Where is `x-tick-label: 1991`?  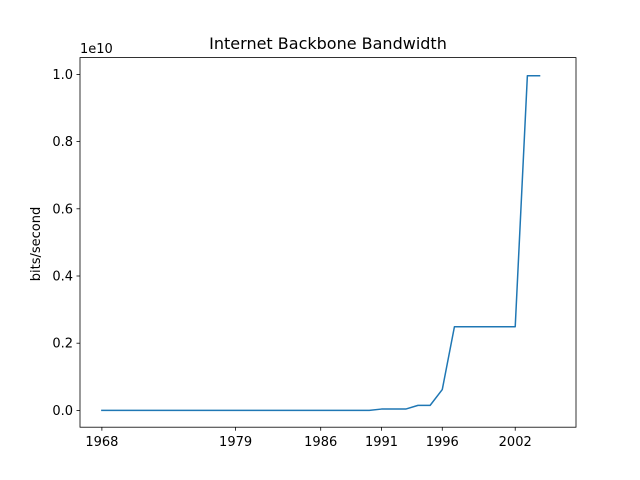
x-tick-label: 1991 is located at coordinates (381, 442).